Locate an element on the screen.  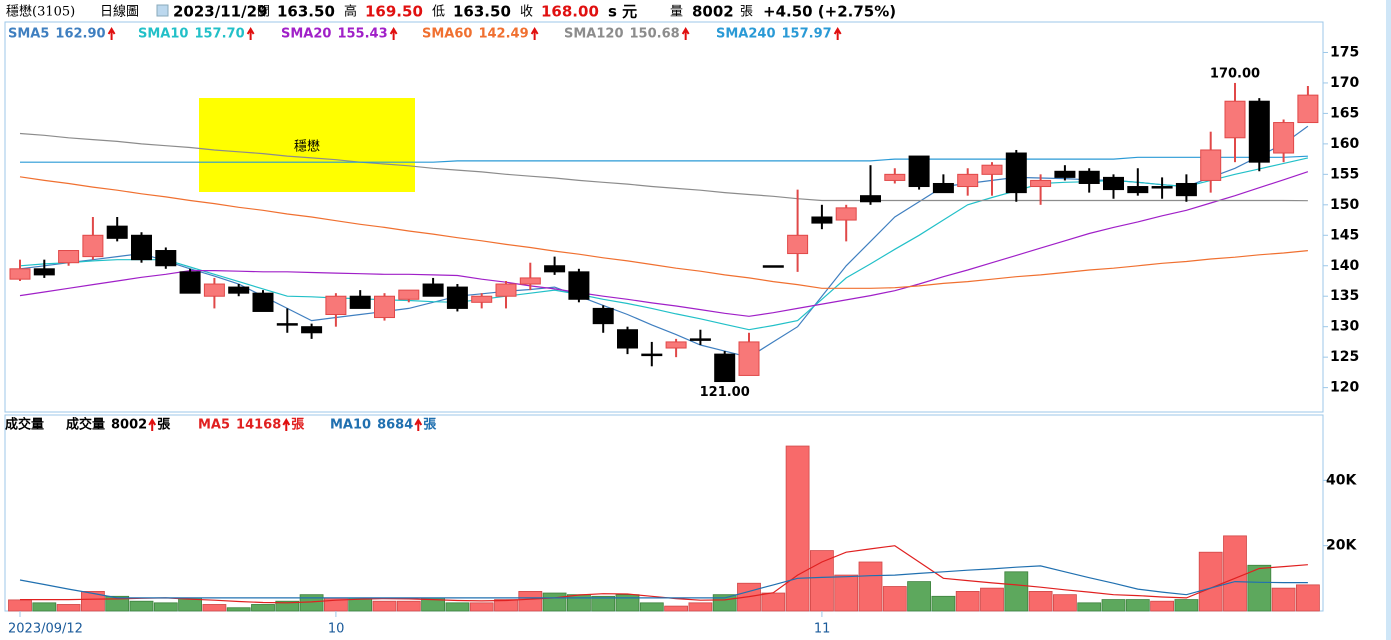
legend-name: MA5 is located at coordinates (214, 425).